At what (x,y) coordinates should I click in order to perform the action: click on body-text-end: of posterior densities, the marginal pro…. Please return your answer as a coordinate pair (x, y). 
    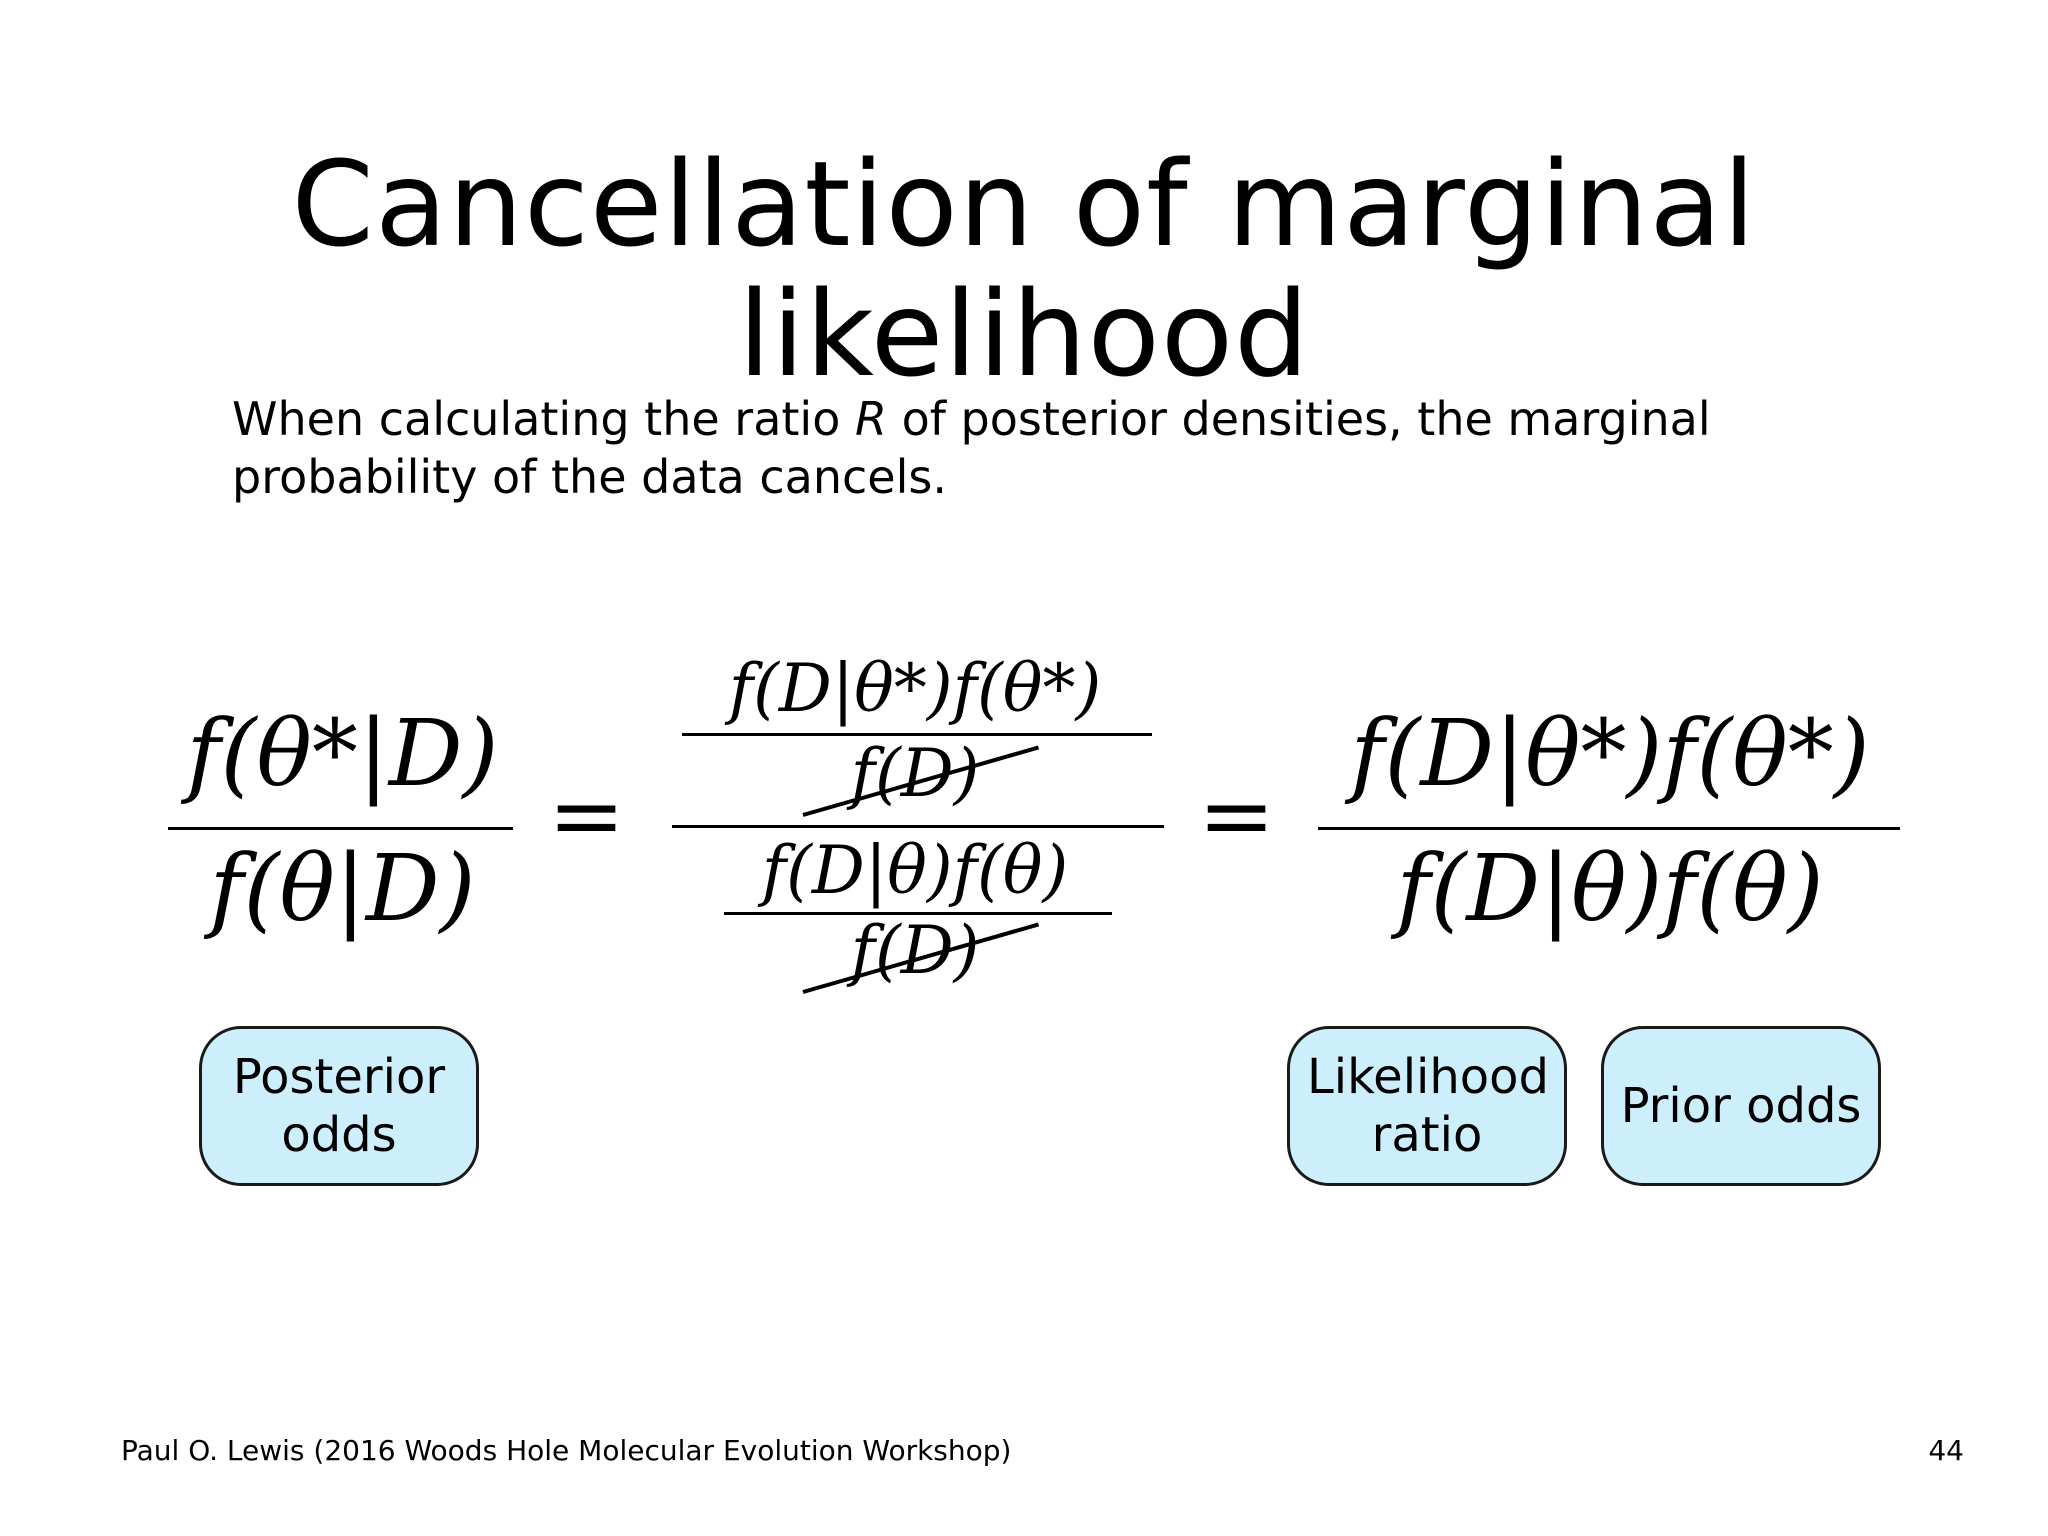
    Looking at the image, I should click on (971, 448).